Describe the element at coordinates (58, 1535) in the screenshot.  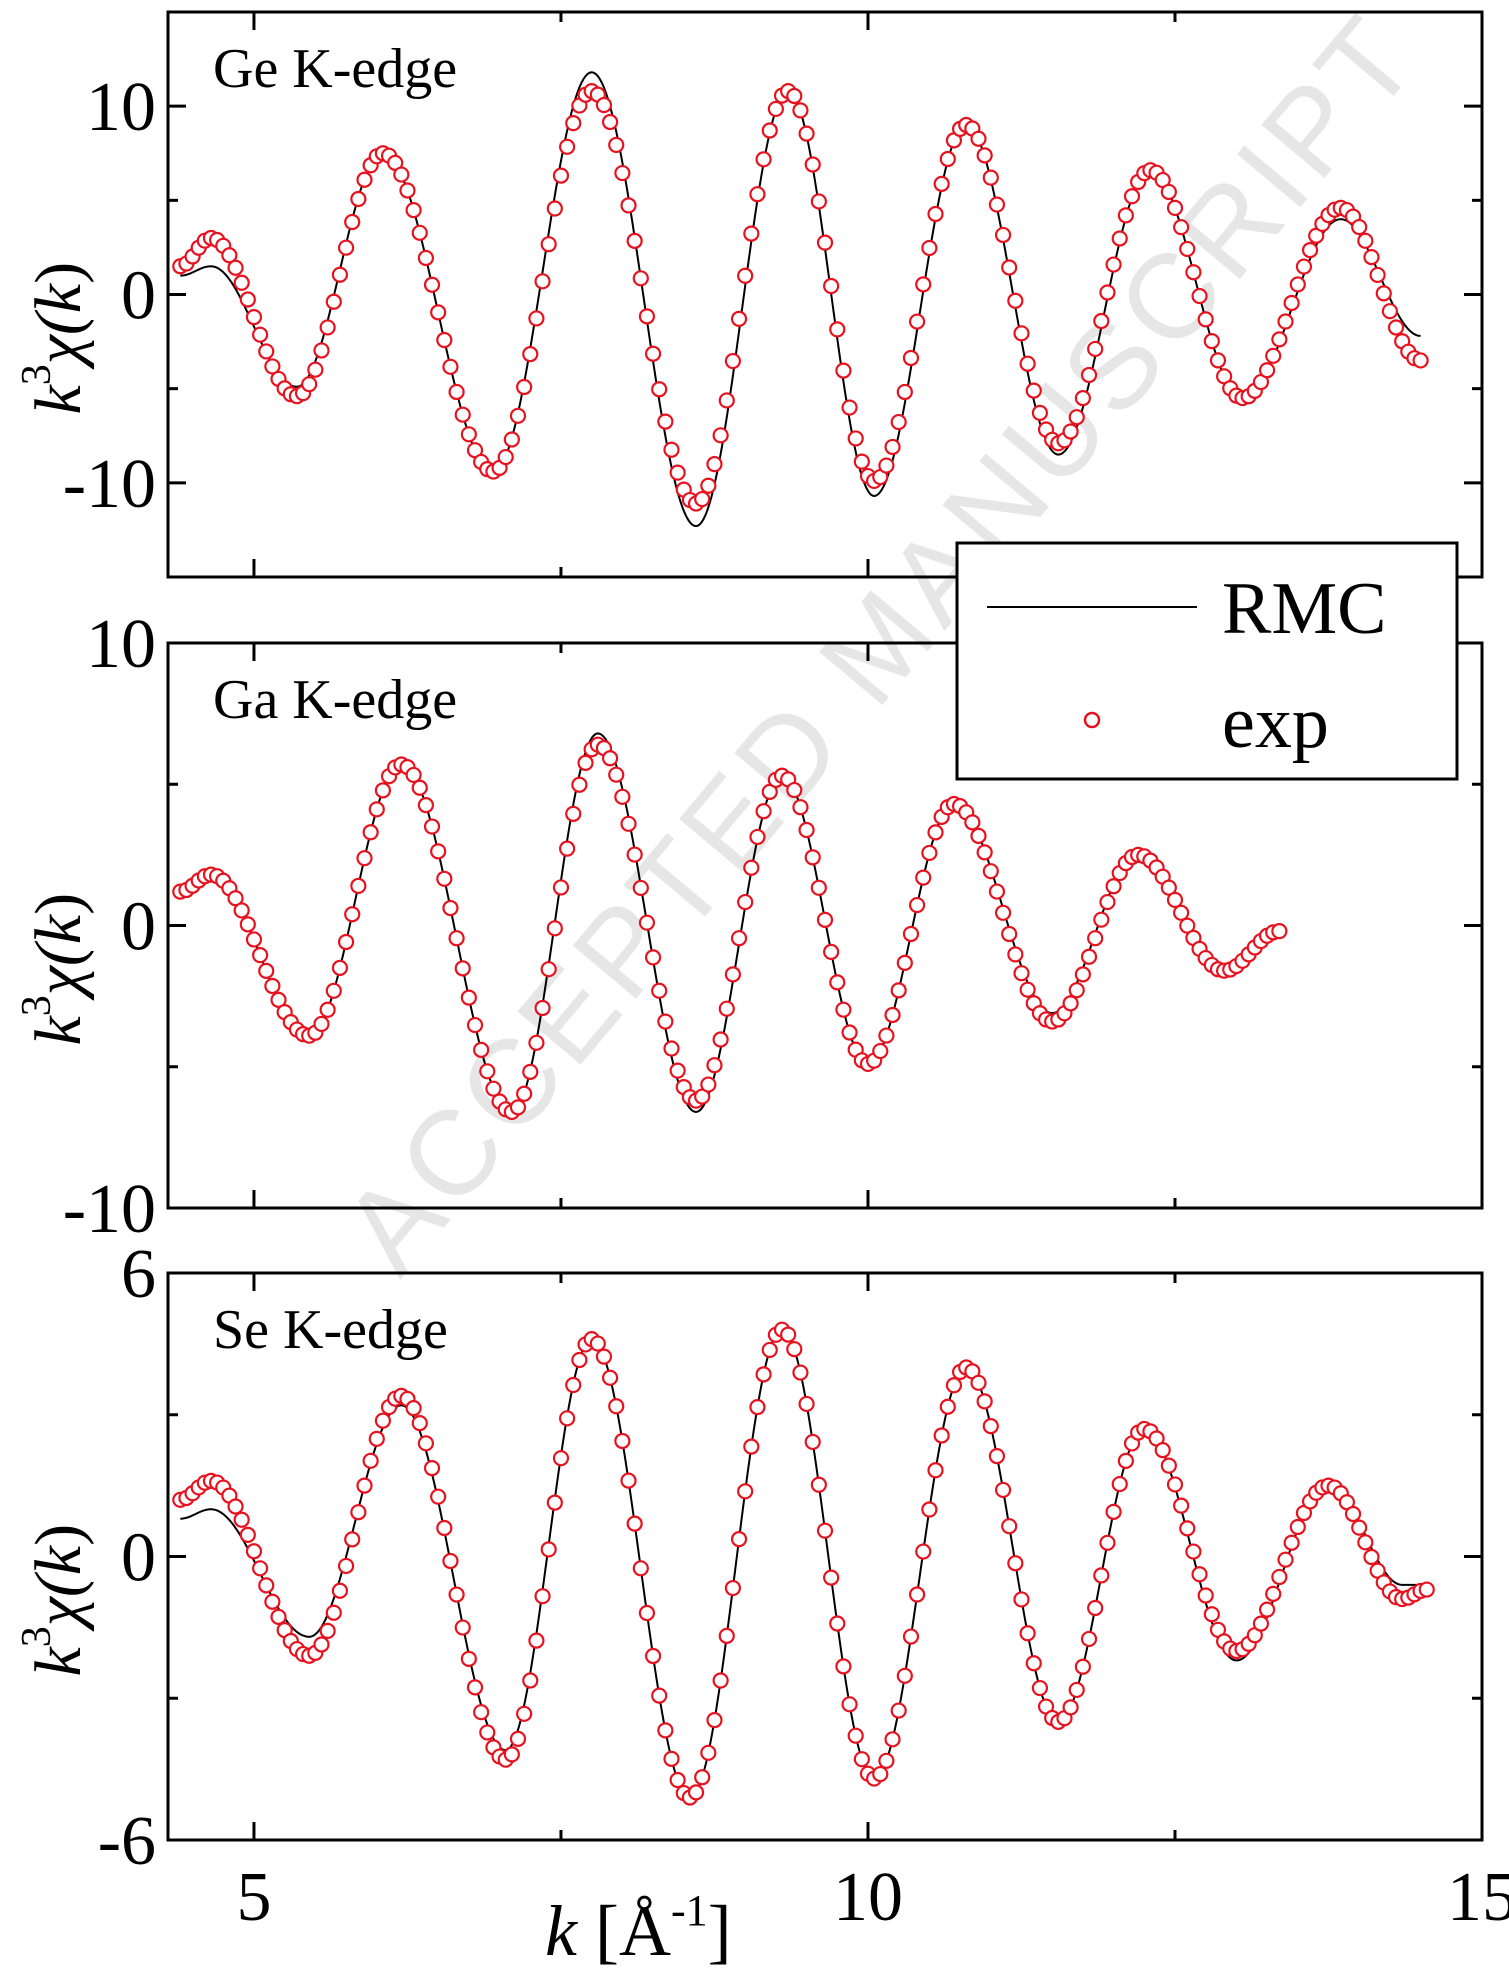
I see `y-axis-label-close: )` at that location.